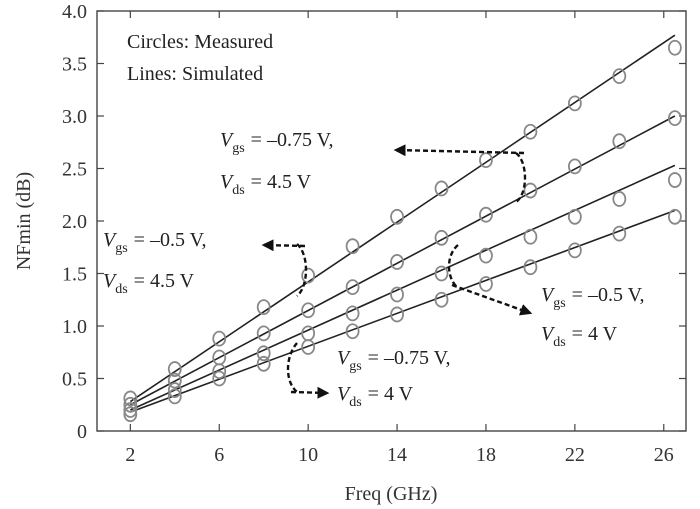  Describe the element at coordinates (263, 307) in the screenshot. I see `measured-point-s0-p3` at that location.